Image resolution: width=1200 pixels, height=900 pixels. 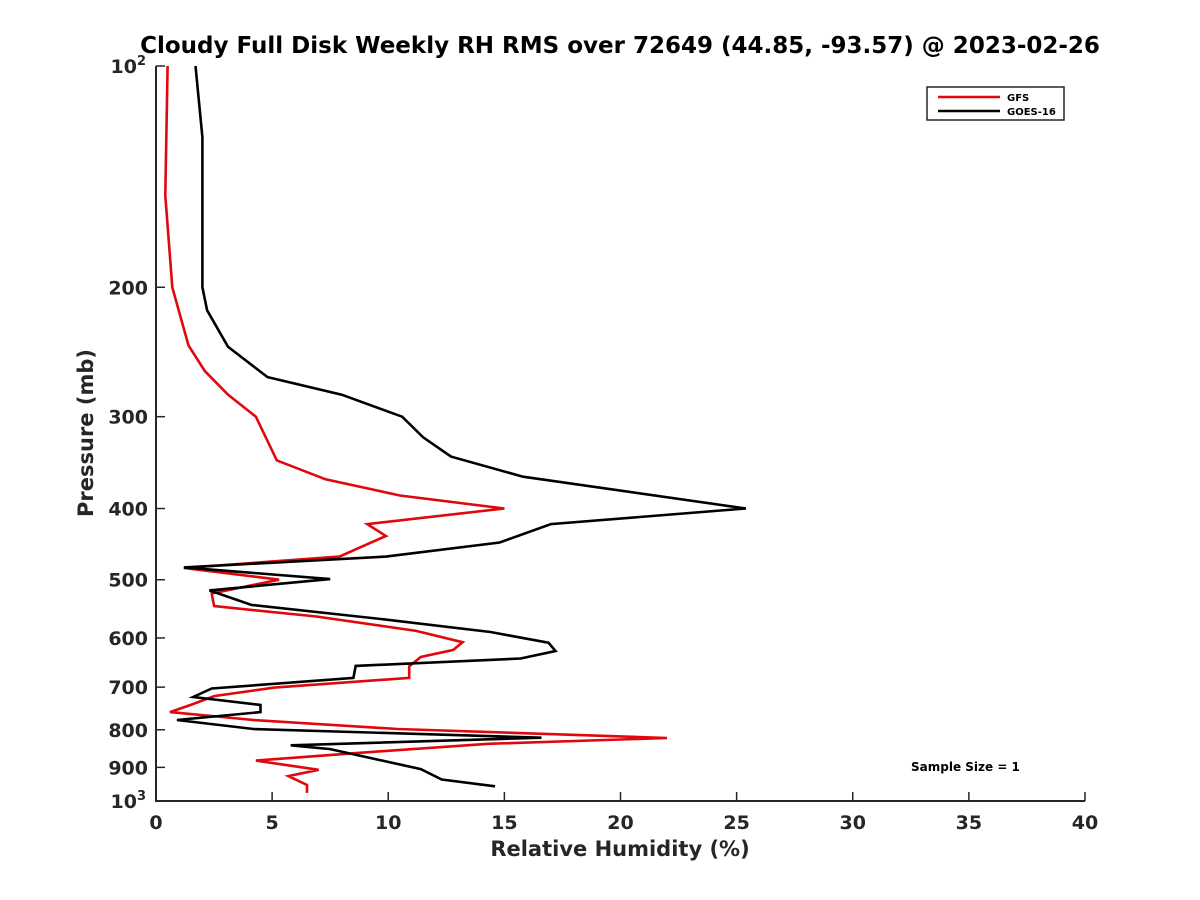 What do you see at coordinates (619, 849) in the screenshot?
I see `x-axis-label: Relative Humidity (%)` at bounding box center [619, 849].